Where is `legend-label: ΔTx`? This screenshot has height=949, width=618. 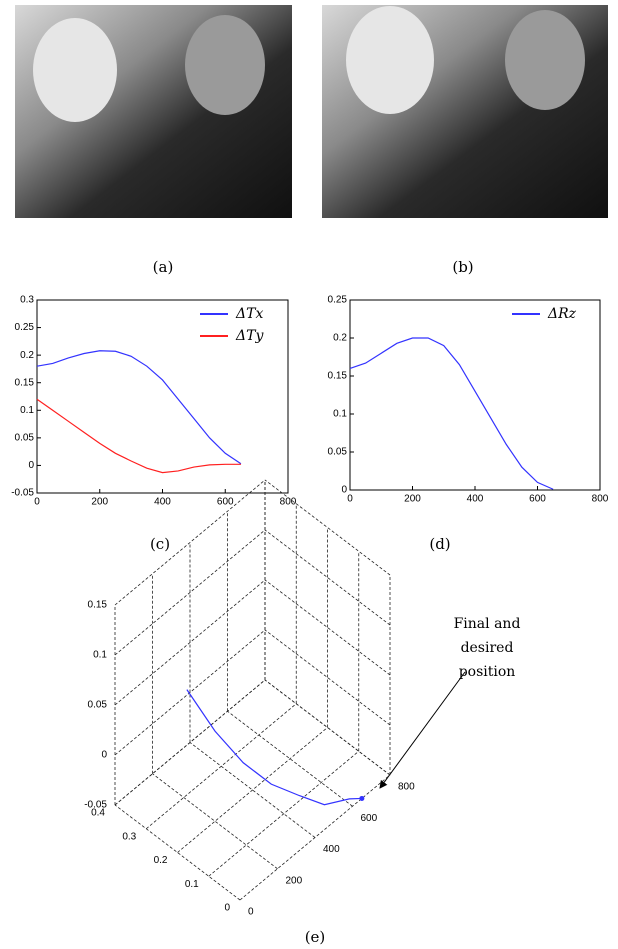
legend-label: ΔTx is located at coordinates (249, 314).